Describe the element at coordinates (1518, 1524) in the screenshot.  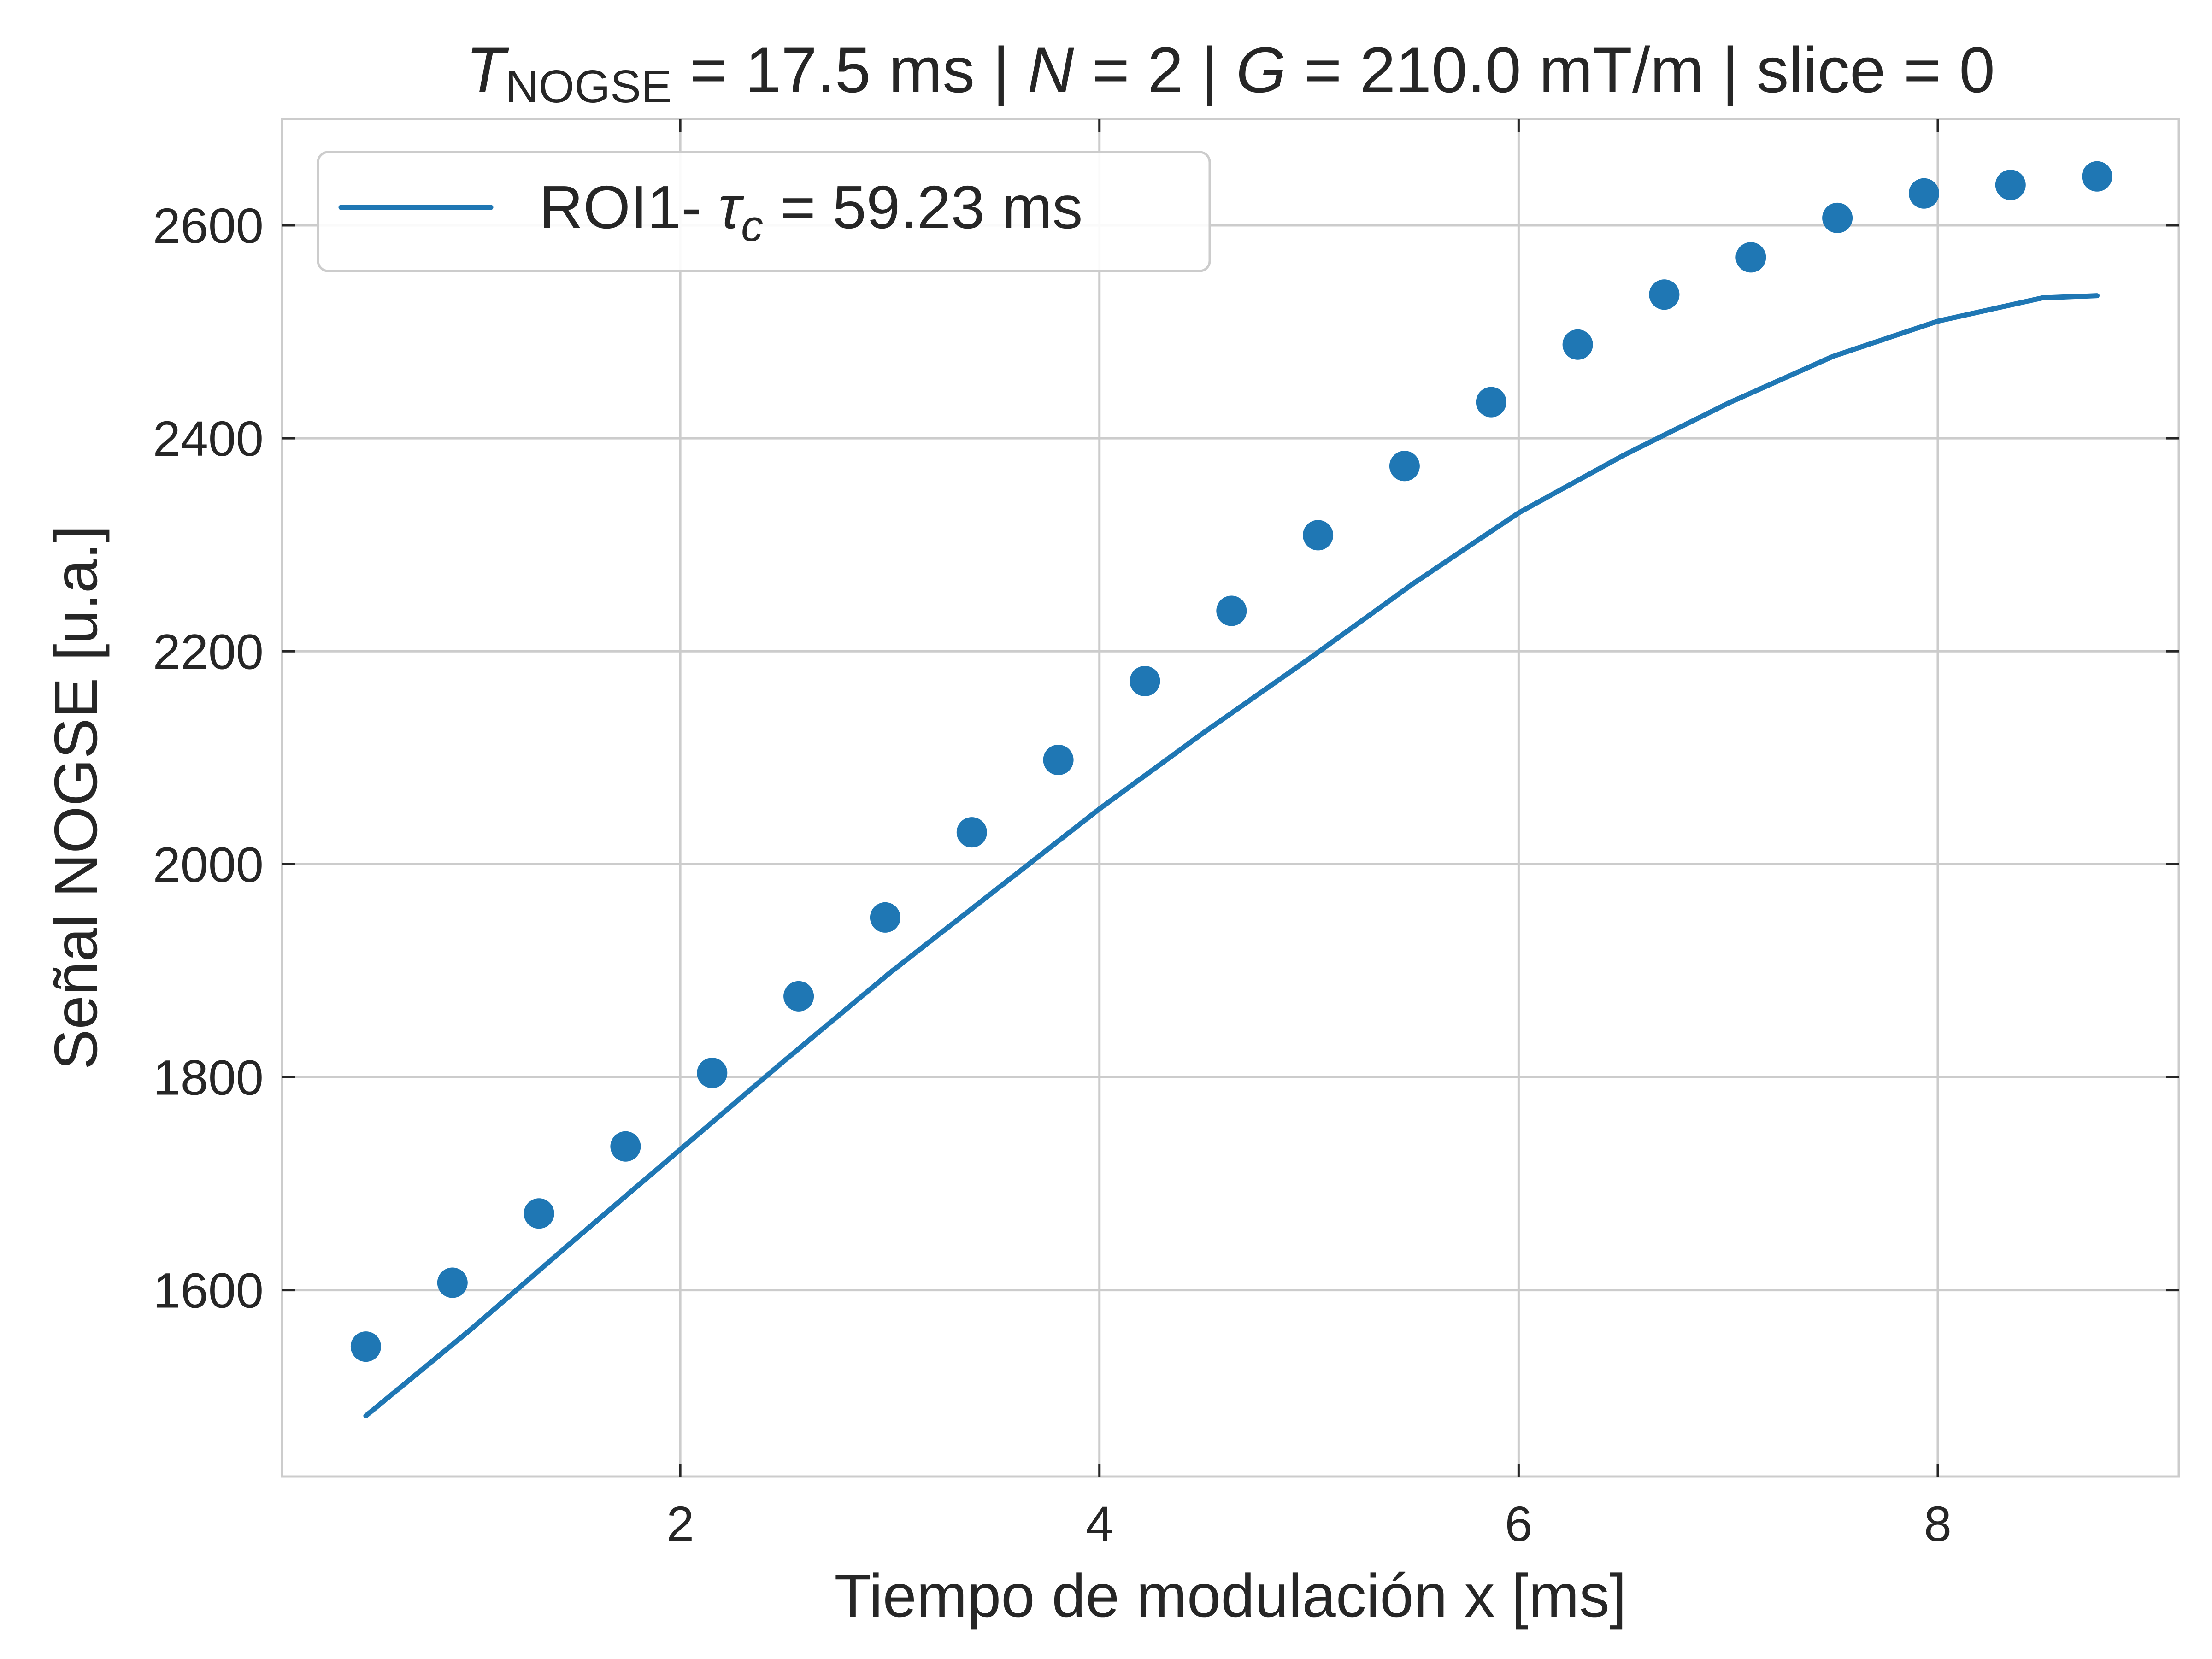
I see `x-tick-label: 6` at that location.